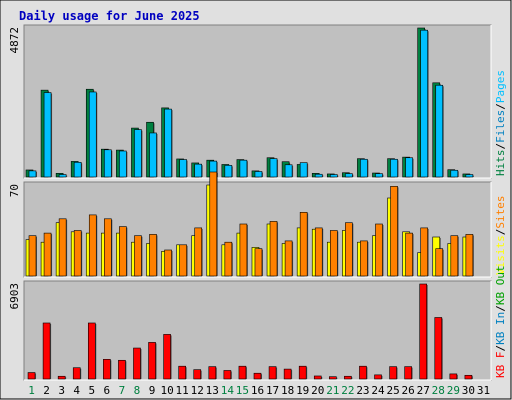 The width and height of the screenshot is (512, 400). Describe the element at coordinates (137, 390) in the screenshot. I see `x-tick-label: 8` at that location.